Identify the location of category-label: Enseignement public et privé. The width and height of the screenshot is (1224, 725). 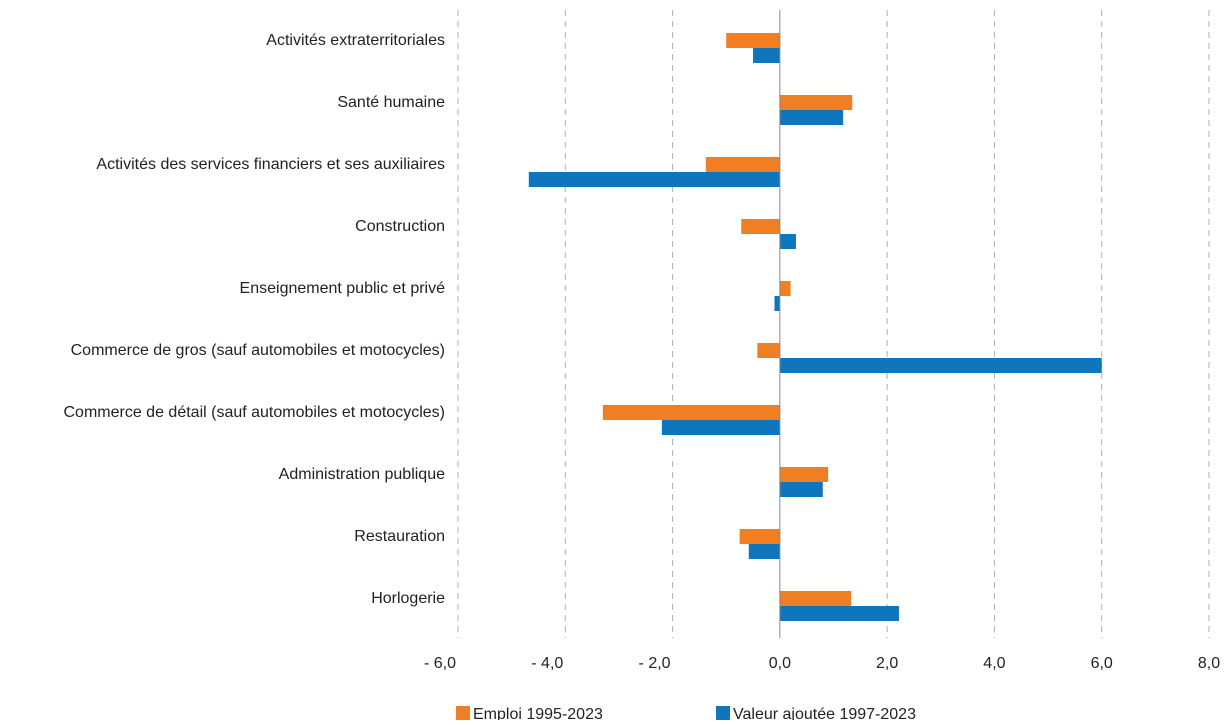
(343, 288).